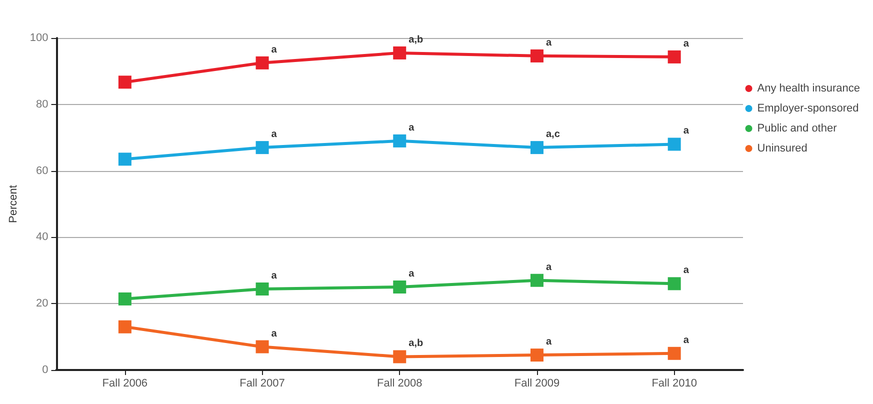  Describe the element at coordinates (537, 384) in the screenshot. I see `x-tick-label: Fall 2009` at that location.